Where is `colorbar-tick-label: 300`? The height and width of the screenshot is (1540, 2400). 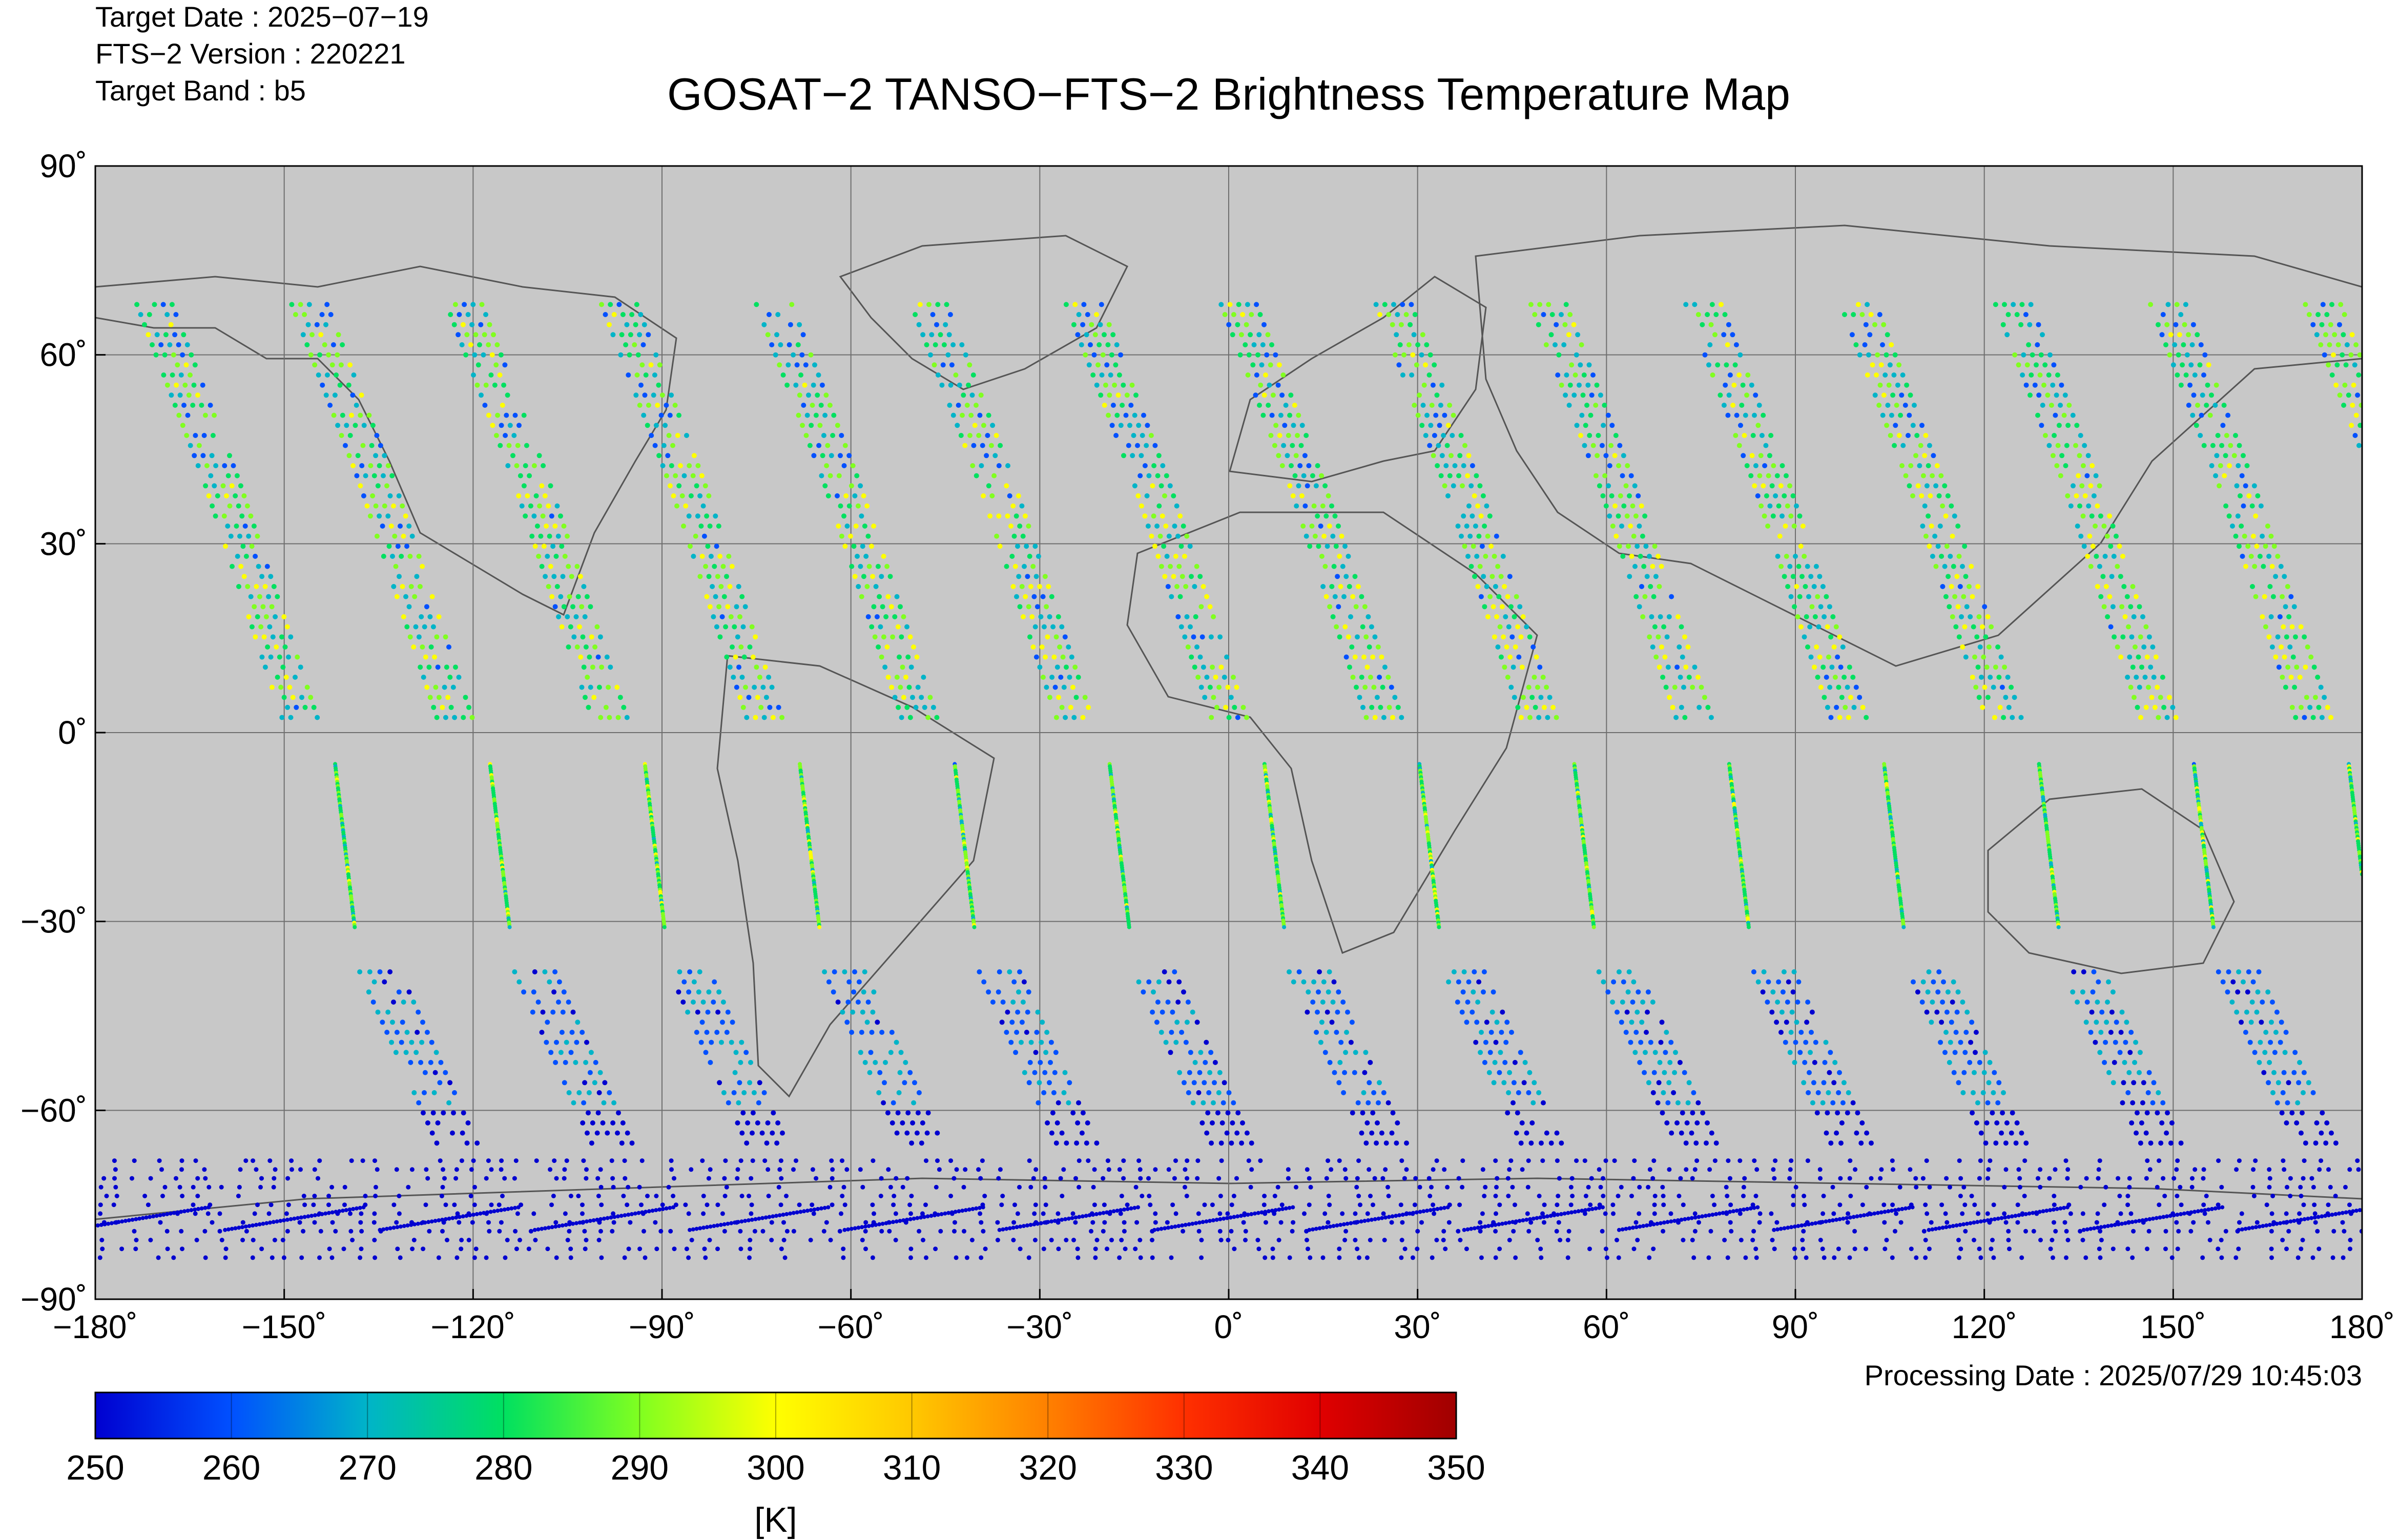 colorbar-tick-label: 300 is located at coordinates (775, 1467).